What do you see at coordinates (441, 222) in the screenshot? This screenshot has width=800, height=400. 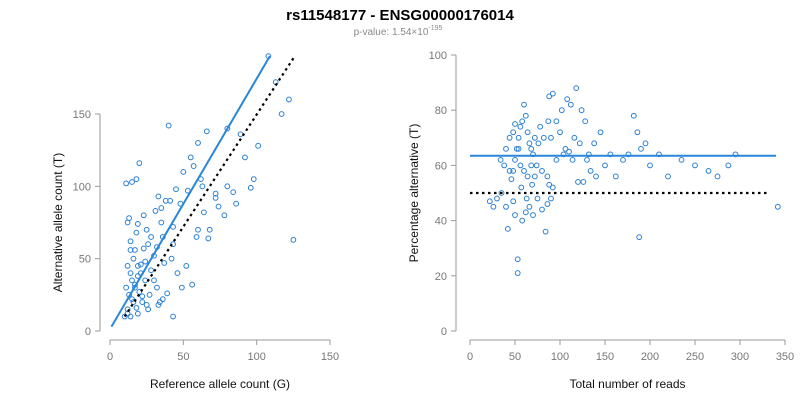 I see `right-y-tick-label: 40` at bounding box center [441, 222].